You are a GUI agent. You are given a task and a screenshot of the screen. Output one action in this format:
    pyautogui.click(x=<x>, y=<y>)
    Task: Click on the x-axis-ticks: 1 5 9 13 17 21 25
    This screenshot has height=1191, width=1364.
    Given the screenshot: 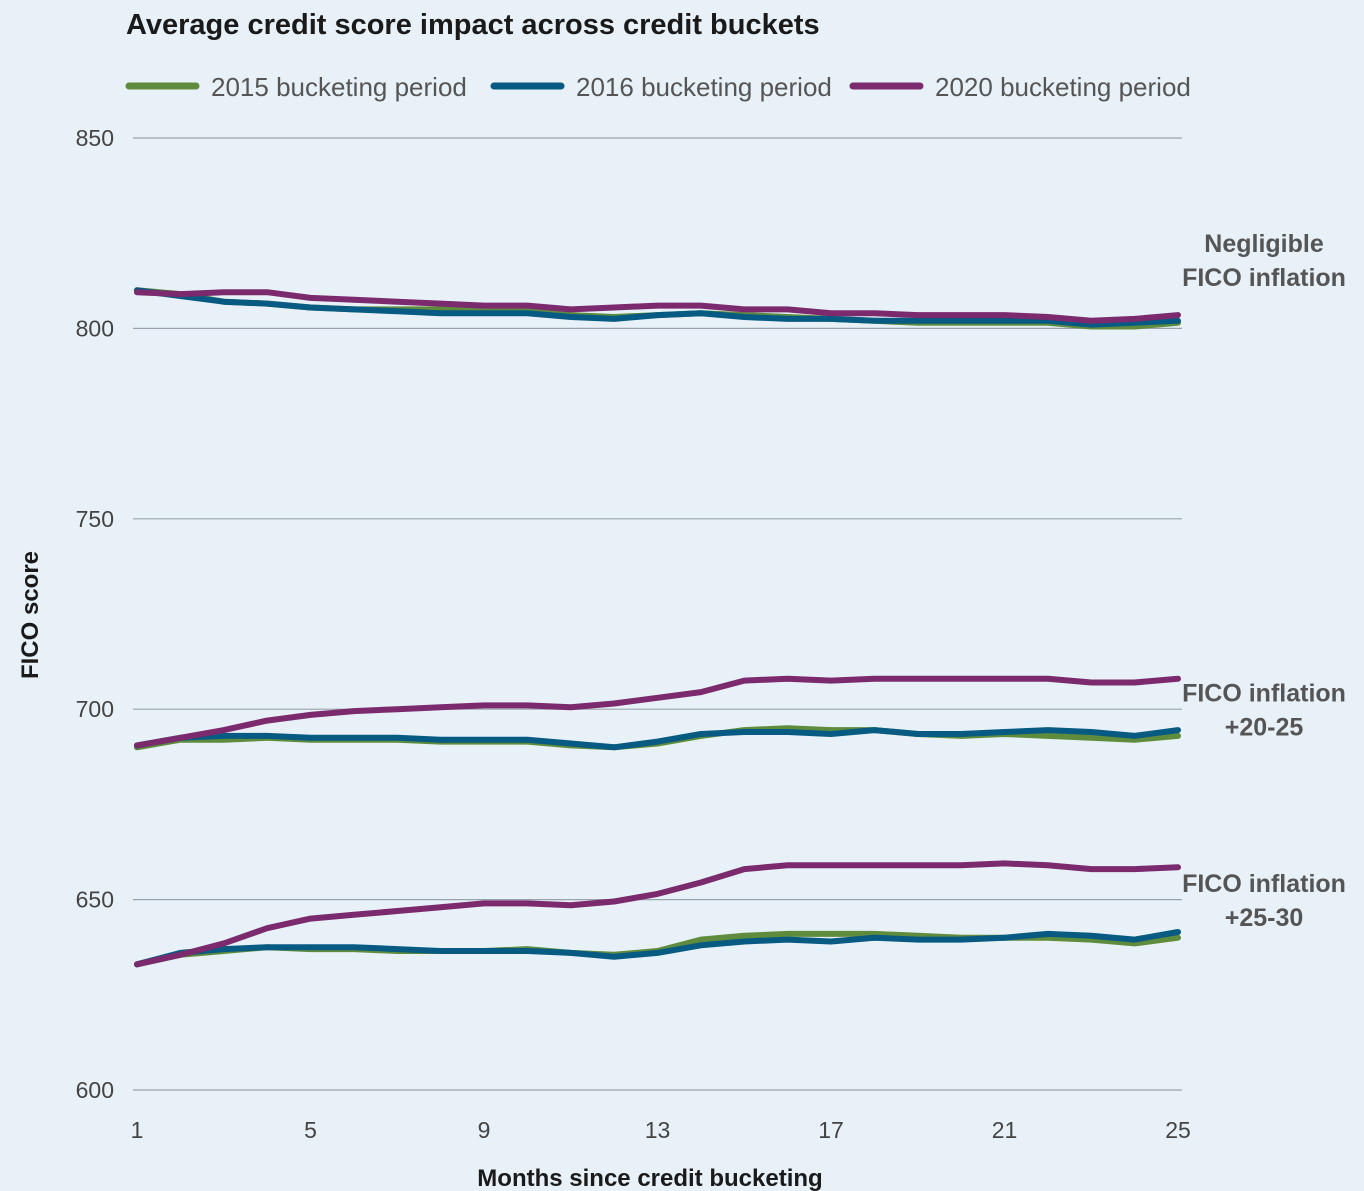 What is the action you would take?
    pyautogui.click(x=661, y=1130)
    